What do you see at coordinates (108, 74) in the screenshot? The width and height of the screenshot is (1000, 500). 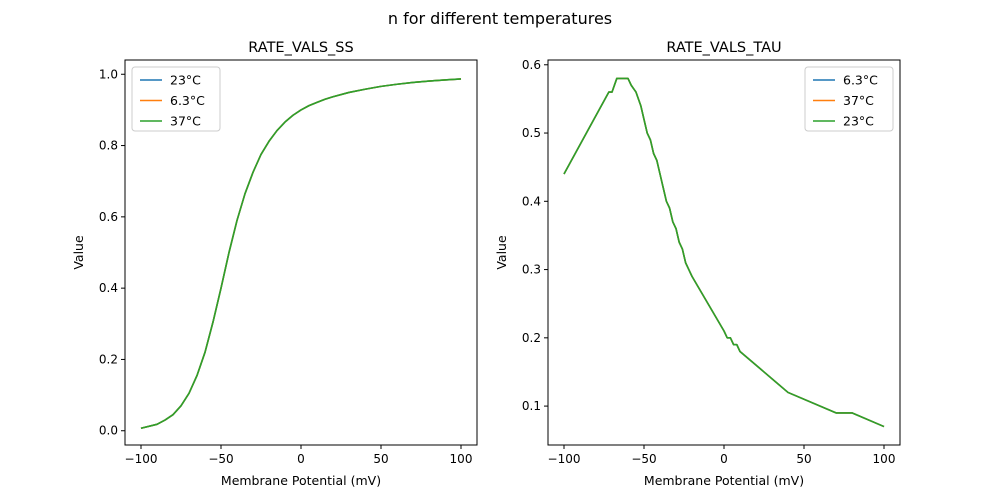 I see `y-tick-label: 1.0` at bounding box center [108, 74].